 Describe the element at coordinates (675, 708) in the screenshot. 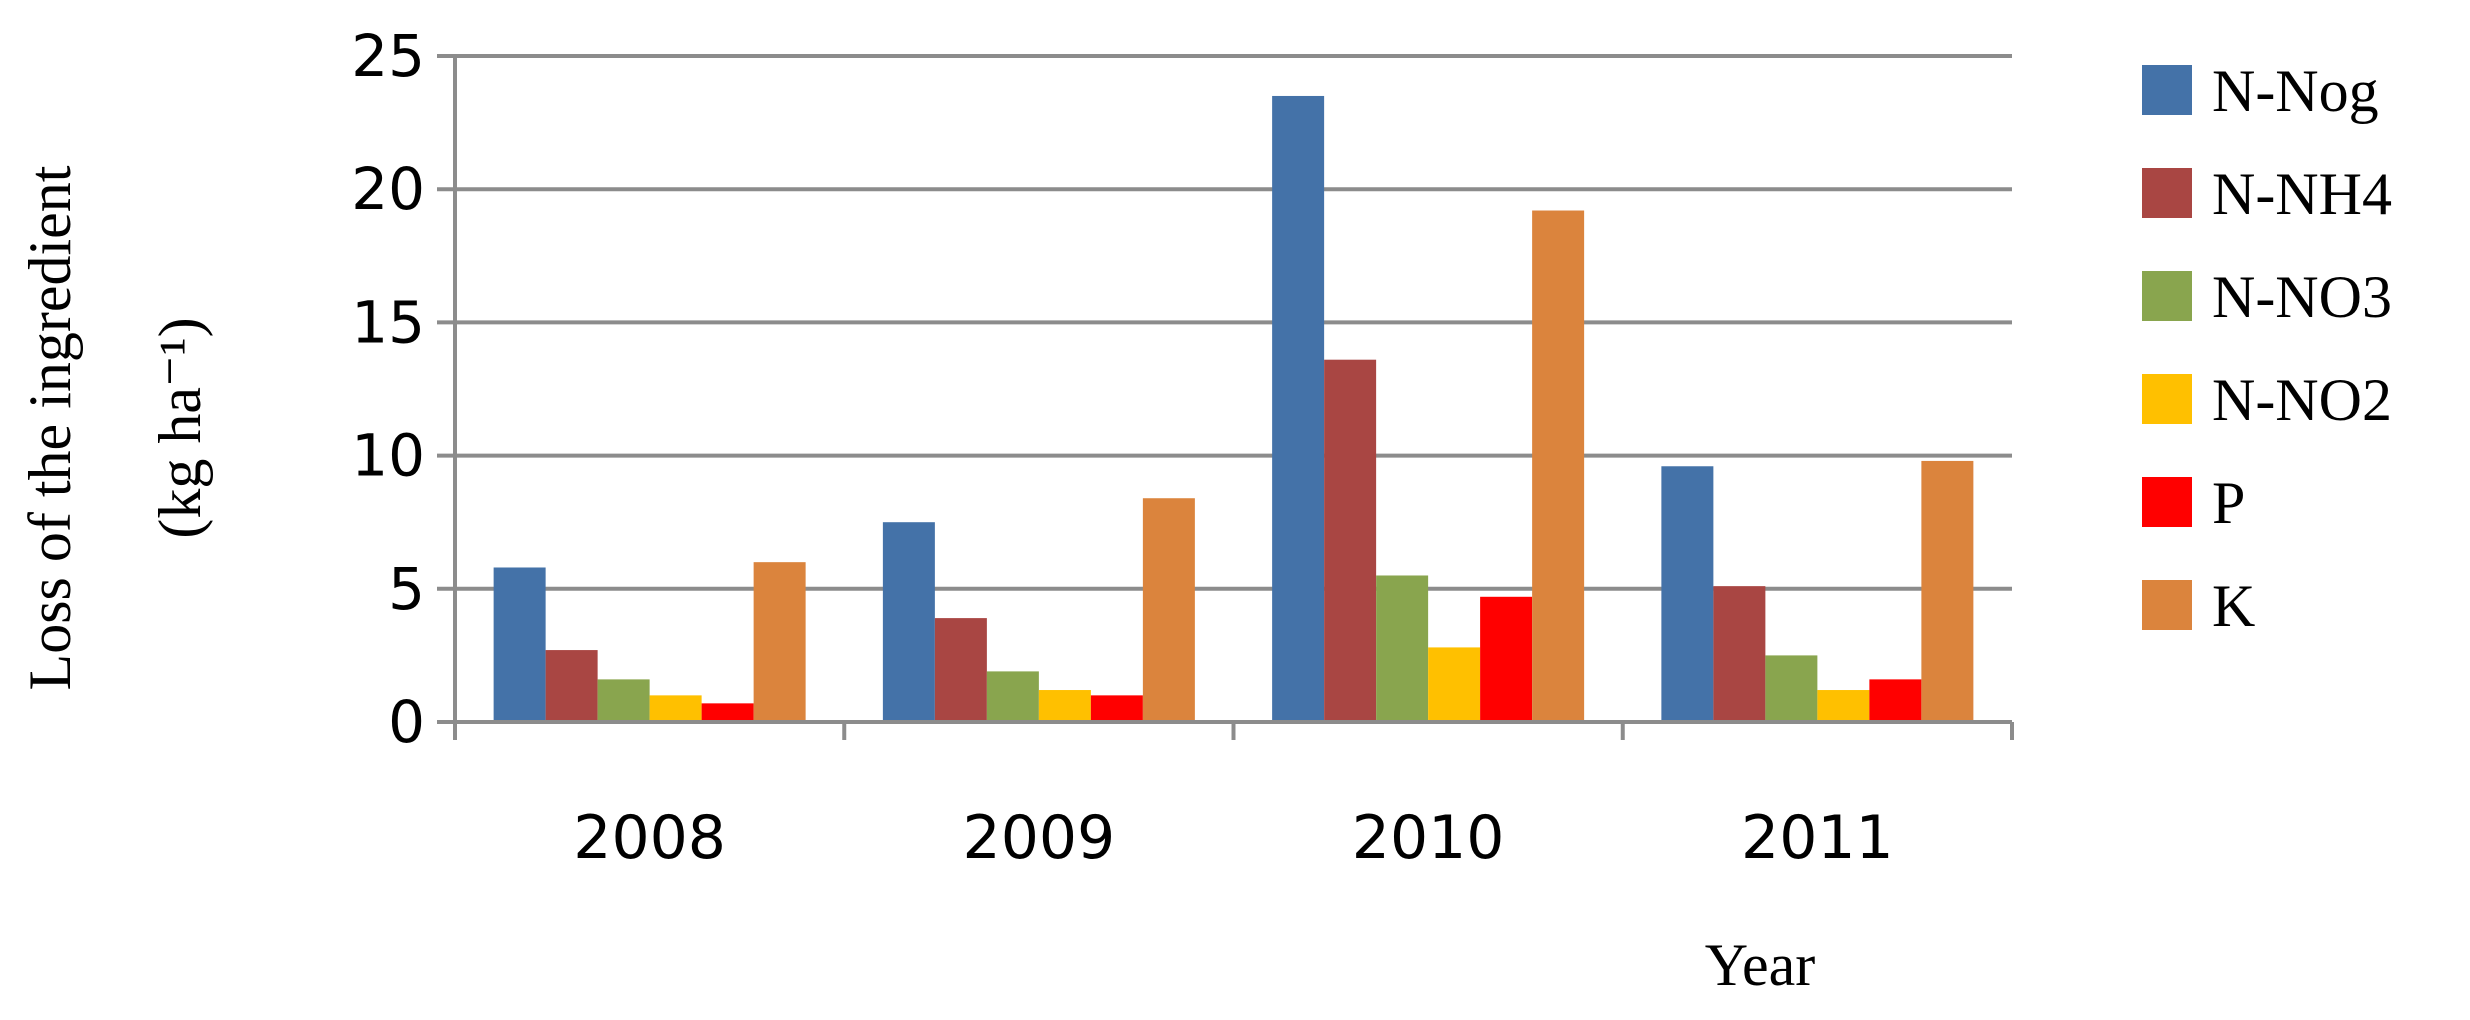

I see `bar-n-no2-2008` at that location.